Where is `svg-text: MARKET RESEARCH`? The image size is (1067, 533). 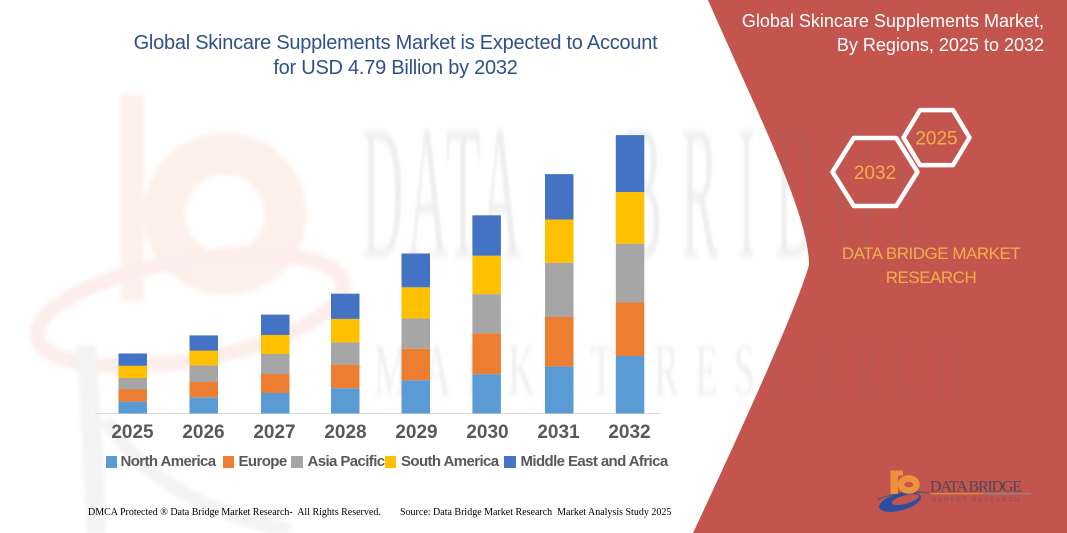 svg-text: MARKET RESEARCH is located at coordinates (976, 500).